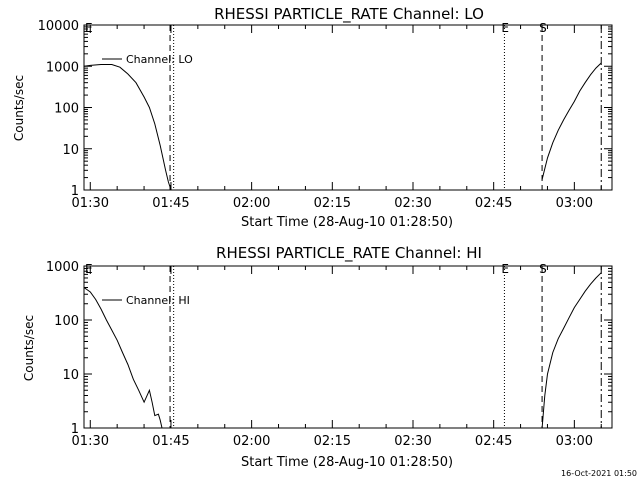  What do you see at coordinates (158, 300) in the screenshot?
I see `legend-label: Channel: HI` at bounding box center [158, 300].